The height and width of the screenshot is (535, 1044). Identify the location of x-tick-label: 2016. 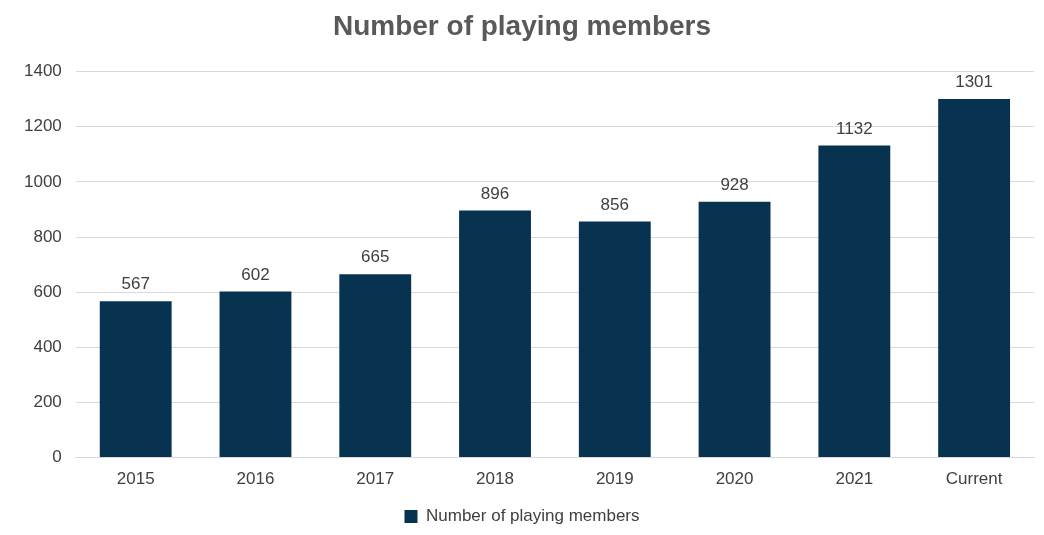
(255, 479).